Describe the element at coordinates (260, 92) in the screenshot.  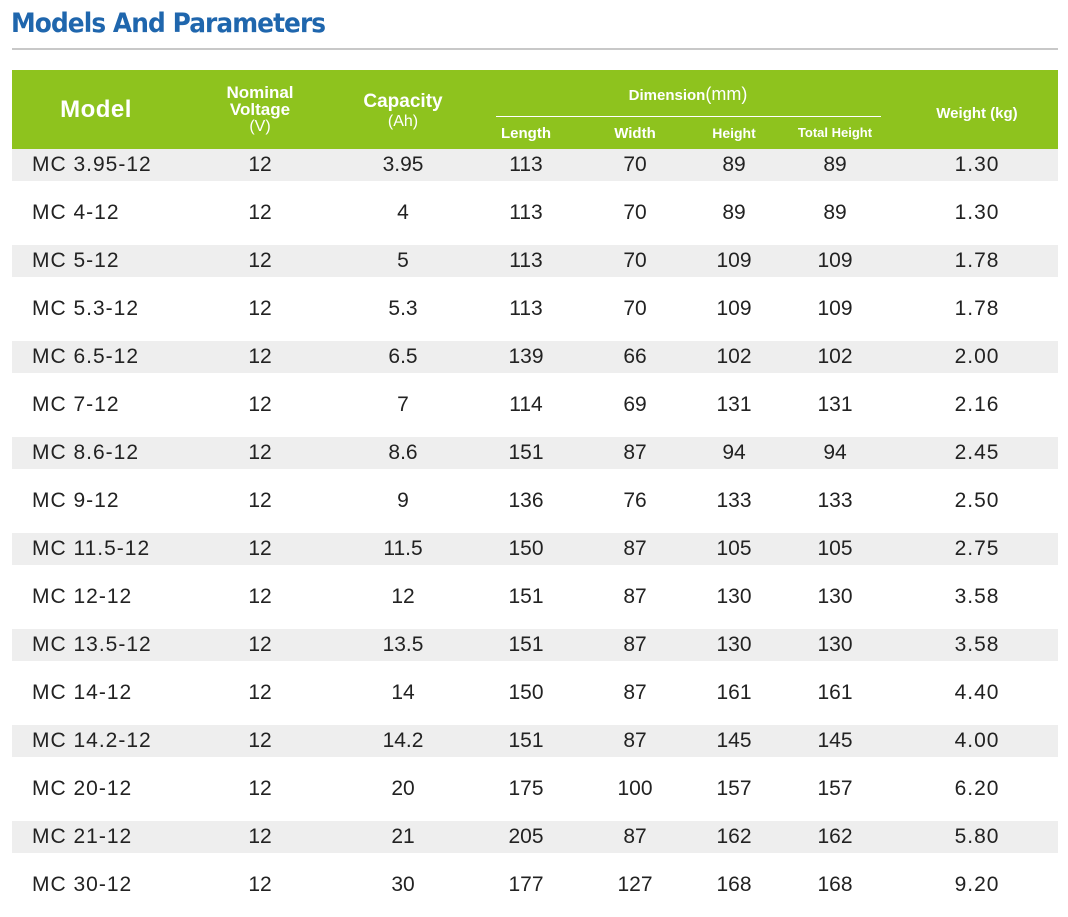
I see `header-voltage-line1: Nominal` at that location.